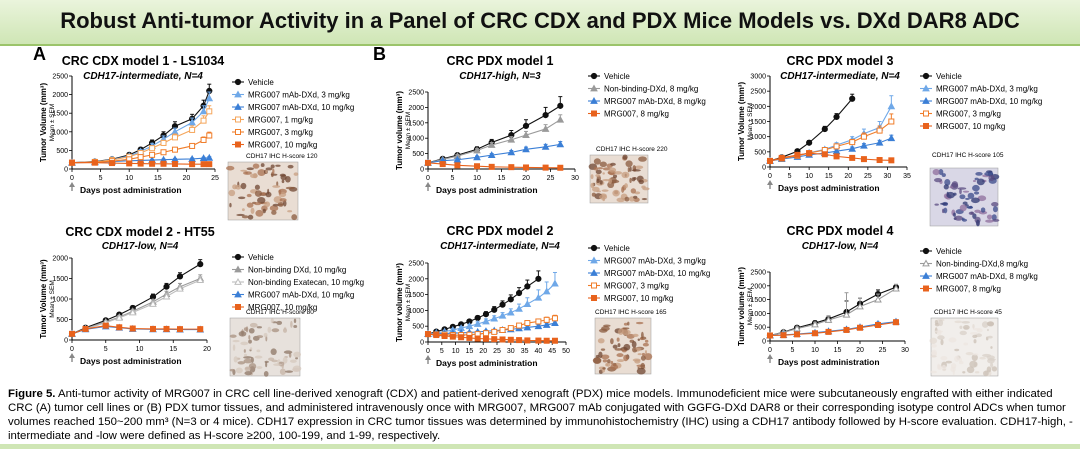  I want to click on chart-subtitle: CDH17-low, N=4, so click(840, 246).